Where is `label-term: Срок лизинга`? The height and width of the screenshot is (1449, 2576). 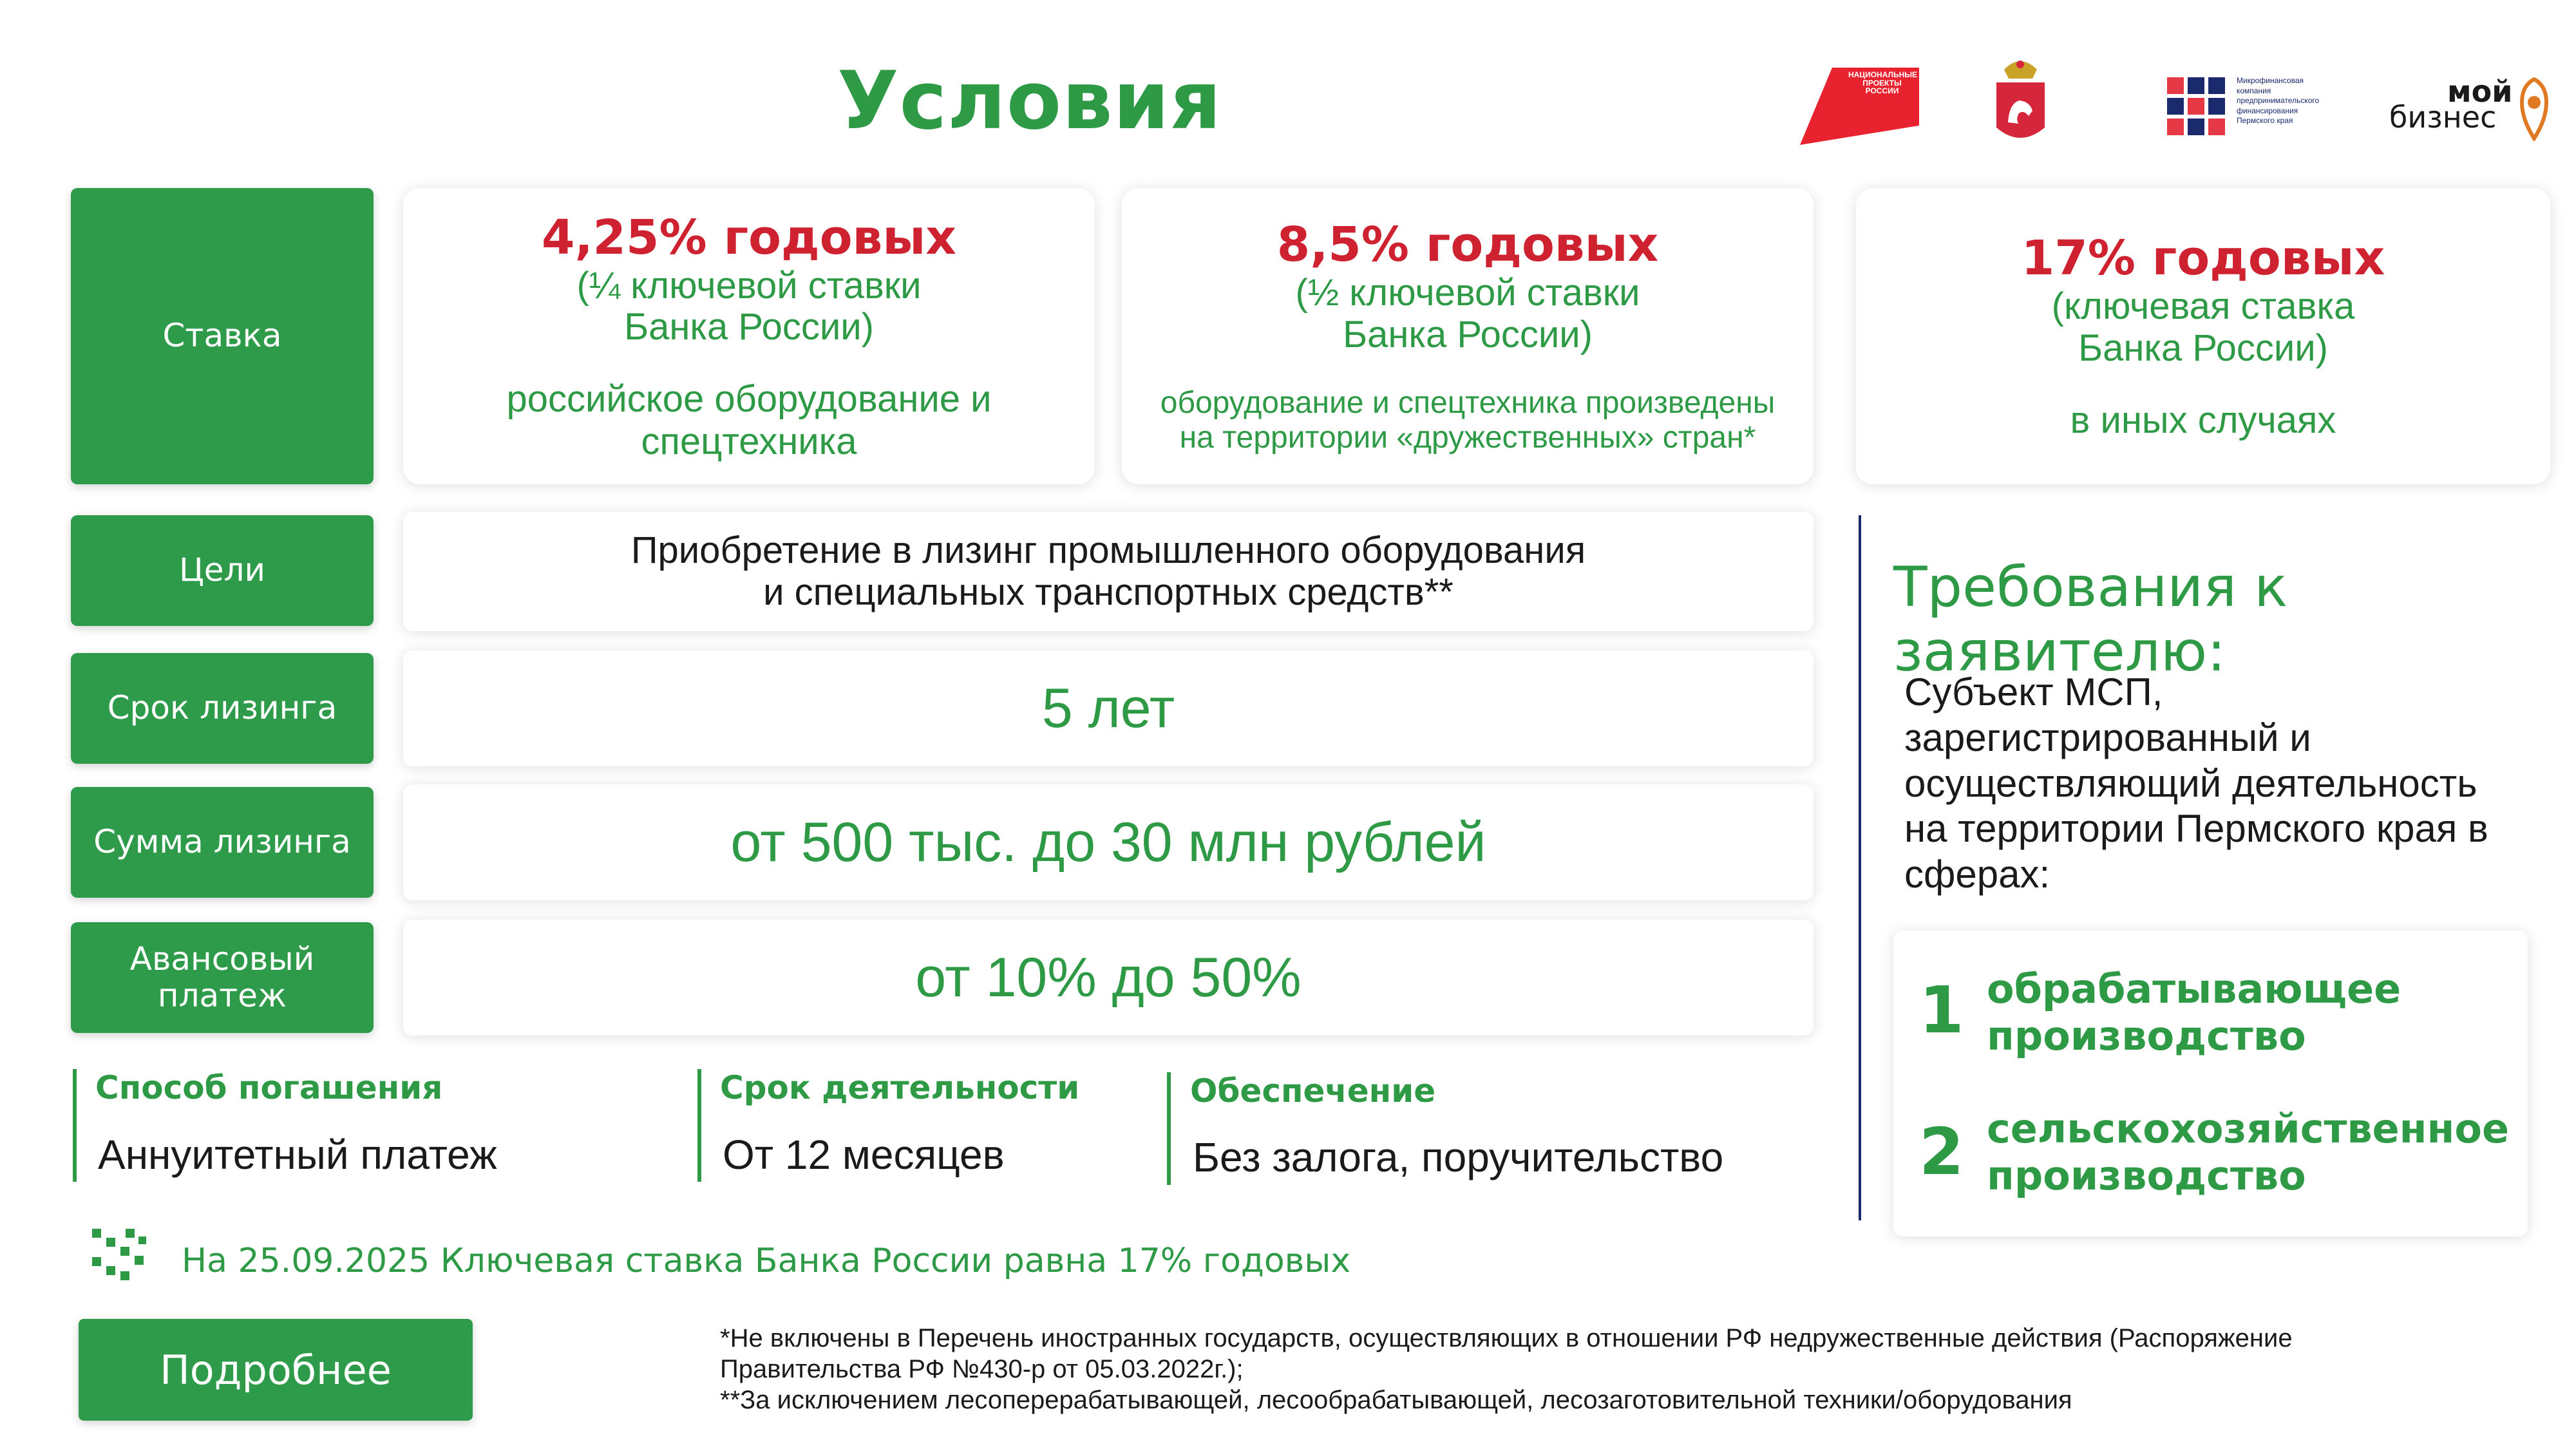 label-term: Срок лизинга is located at coordinates (223, 709).